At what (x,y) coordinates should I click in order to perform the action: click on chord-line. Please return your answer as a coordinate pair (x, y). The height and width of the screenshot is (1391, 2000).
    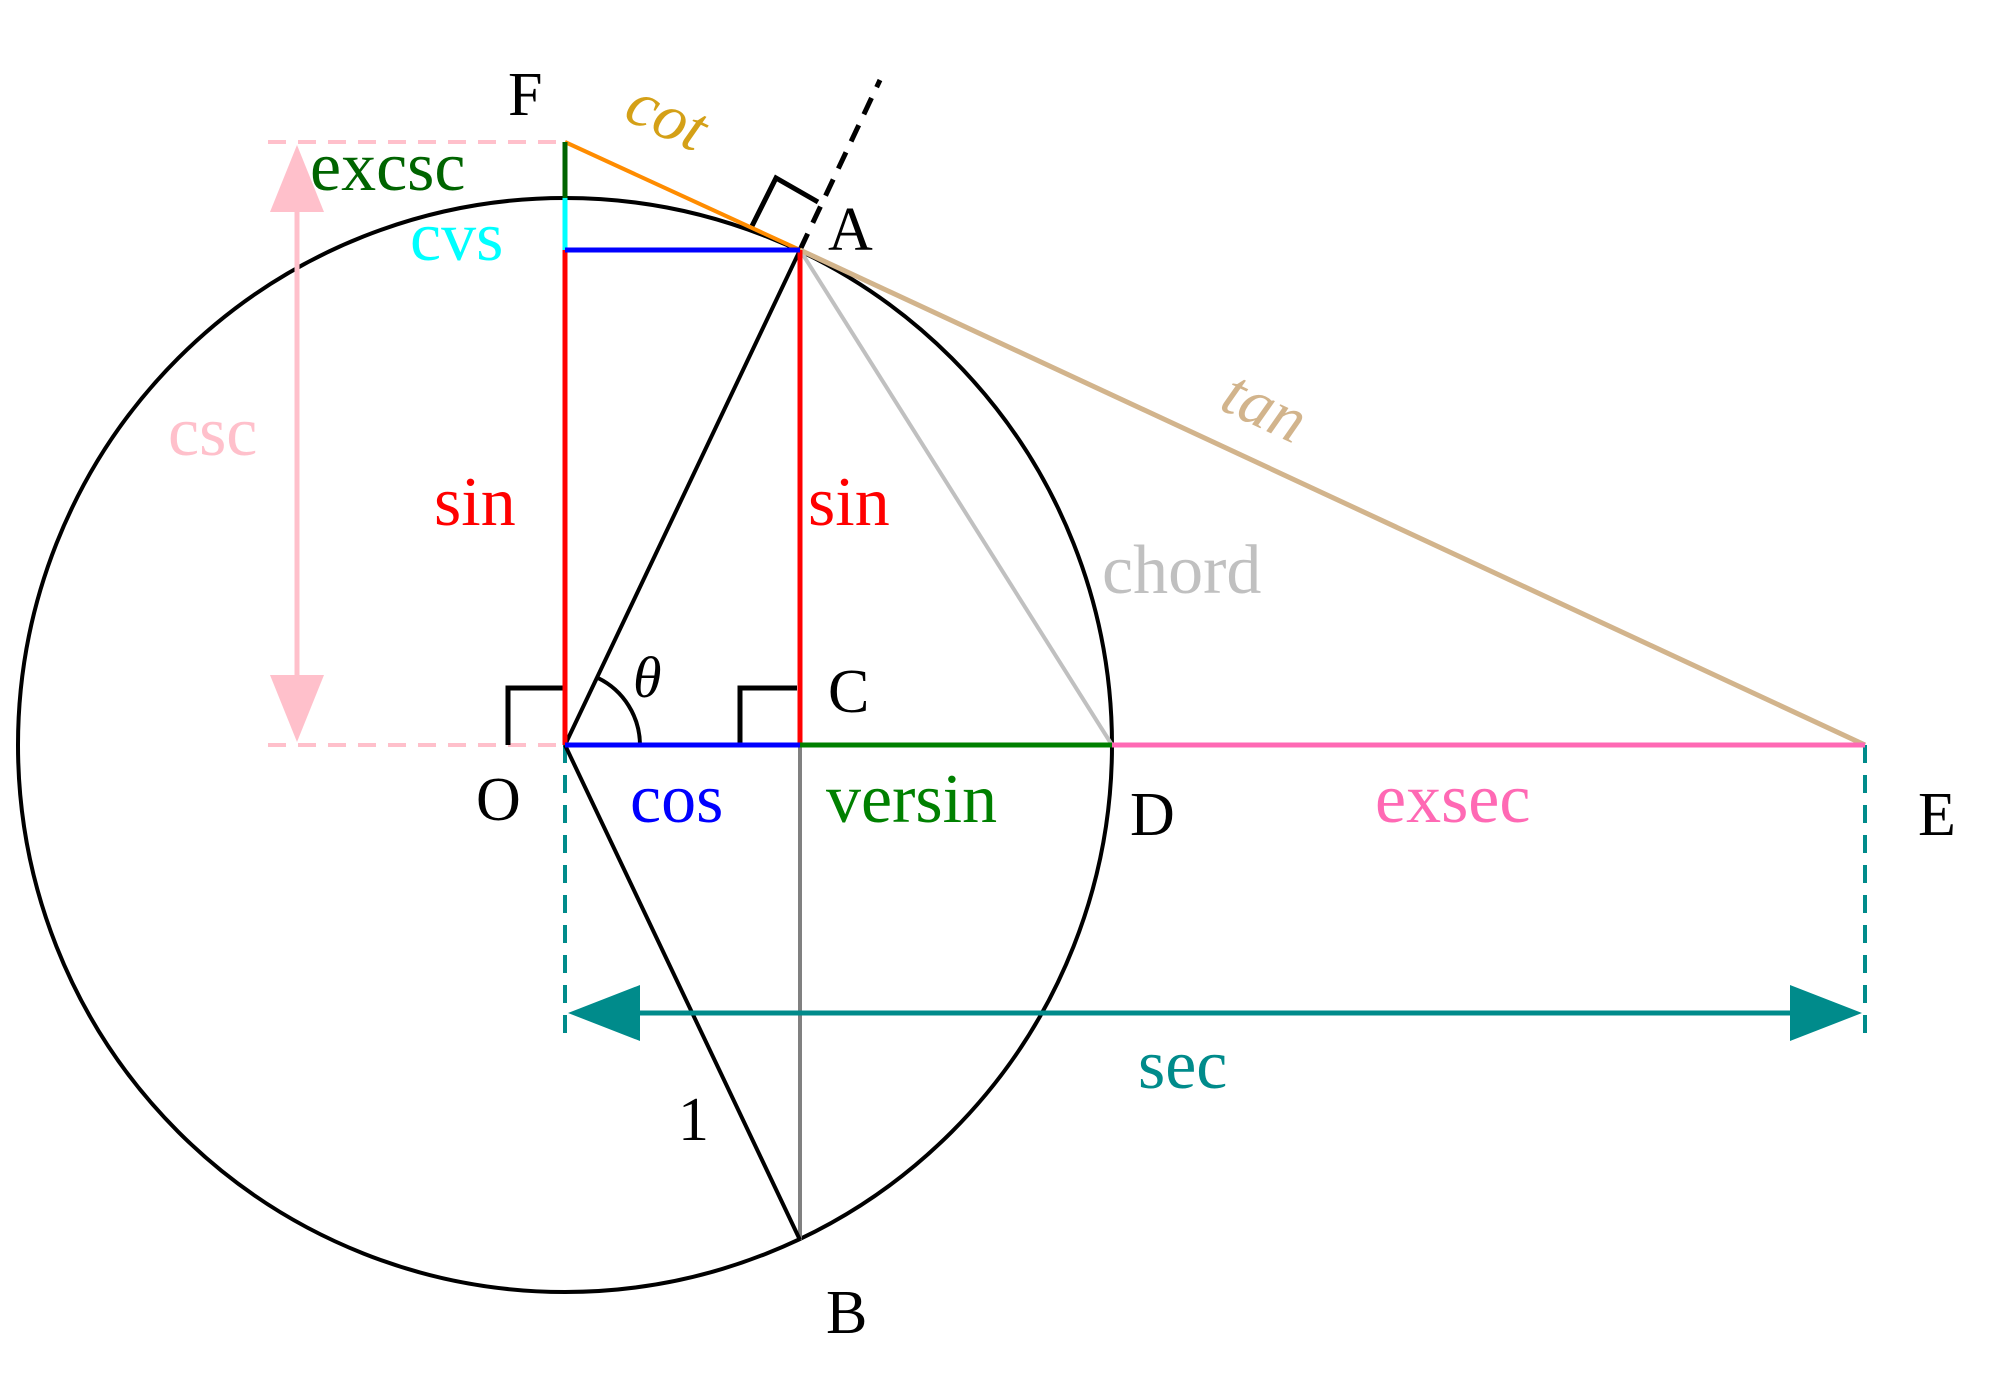
    Looking at the image, I should click on (956, 497).